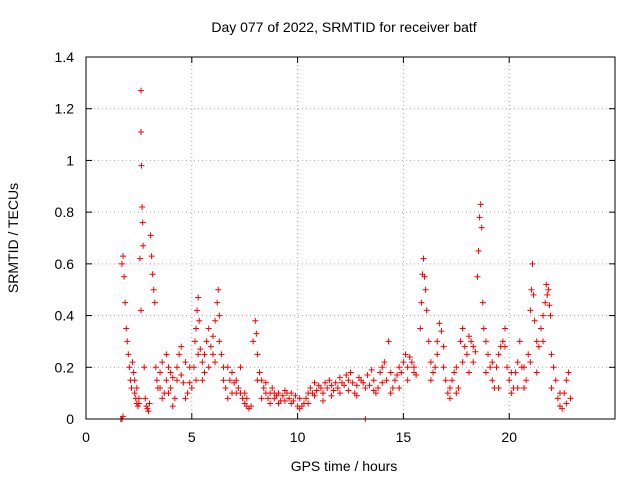 Image resolution: width=640 pixels, height=480 pixels. I want to click on y-tick-label: 0.8, so click(65, 212).